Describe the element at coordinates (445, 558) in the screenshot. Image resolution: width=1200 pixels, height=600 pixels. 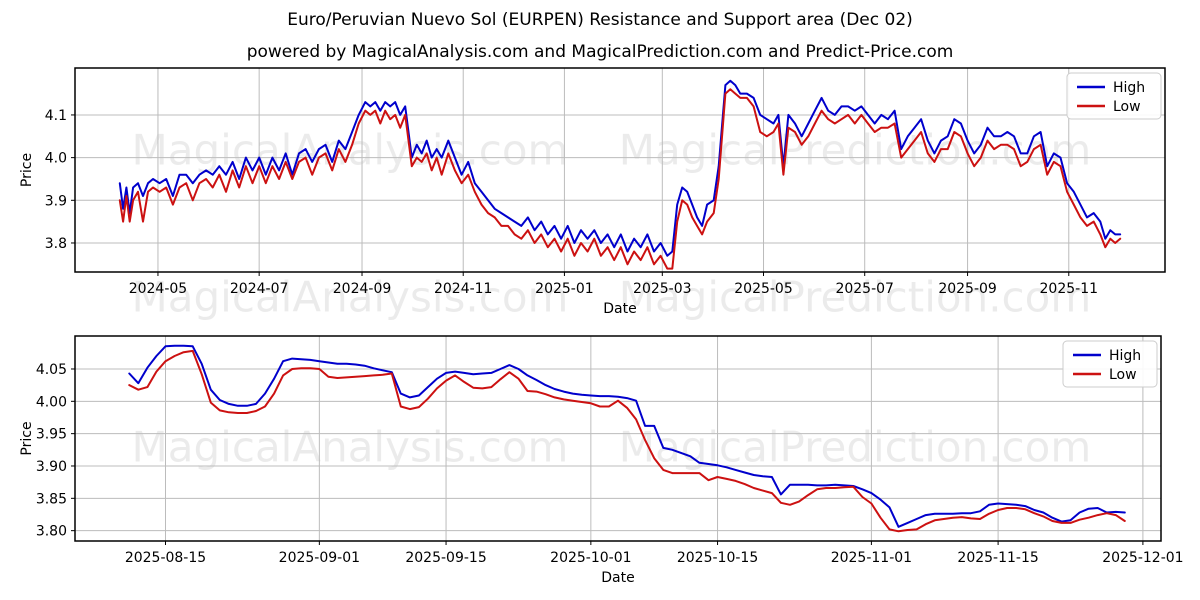
I see `x-tick-label: 2025-09-15` at that location.